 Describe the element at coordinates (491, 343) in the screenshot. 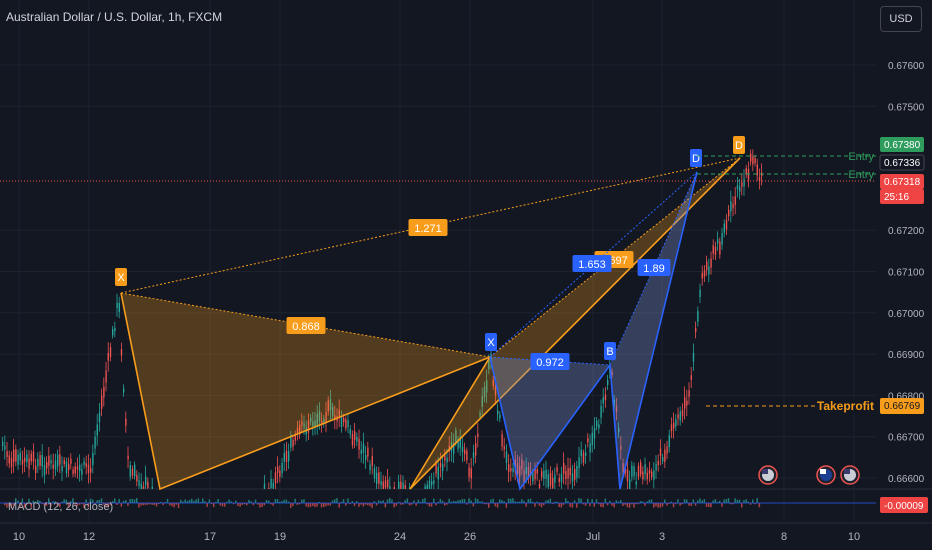

I see `point-label: X` at that location.